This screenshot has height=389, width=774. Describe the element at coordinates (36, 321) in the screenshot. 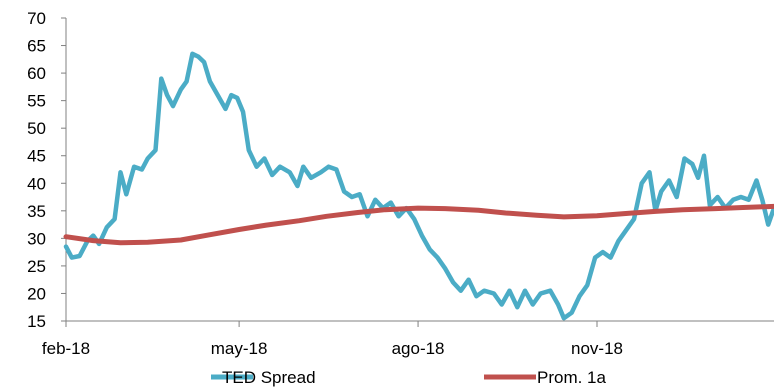

I see `y-tick-label: 15` at that location.